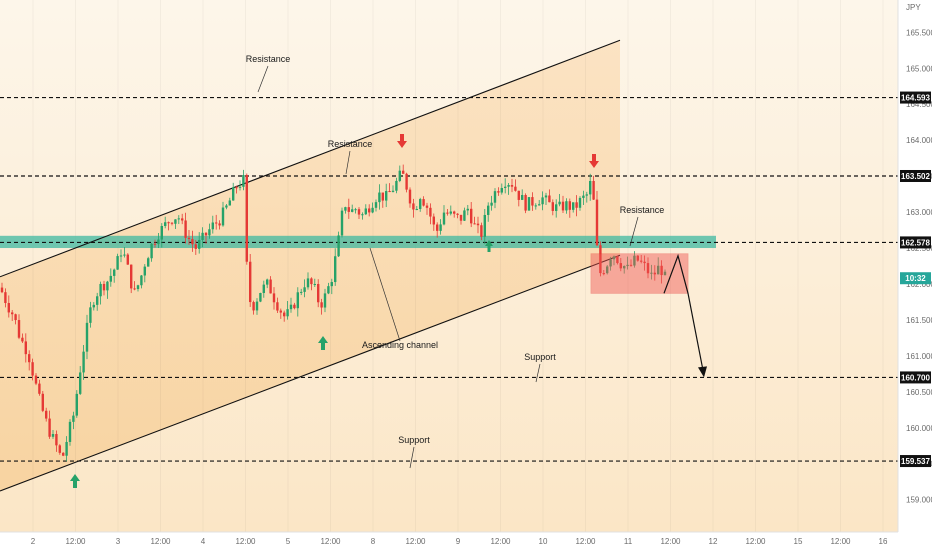  What do you see at coordinates (919, 500) in the screenshot?
I see `y-tick-label: 159.000` at bounding box center [919, 500].